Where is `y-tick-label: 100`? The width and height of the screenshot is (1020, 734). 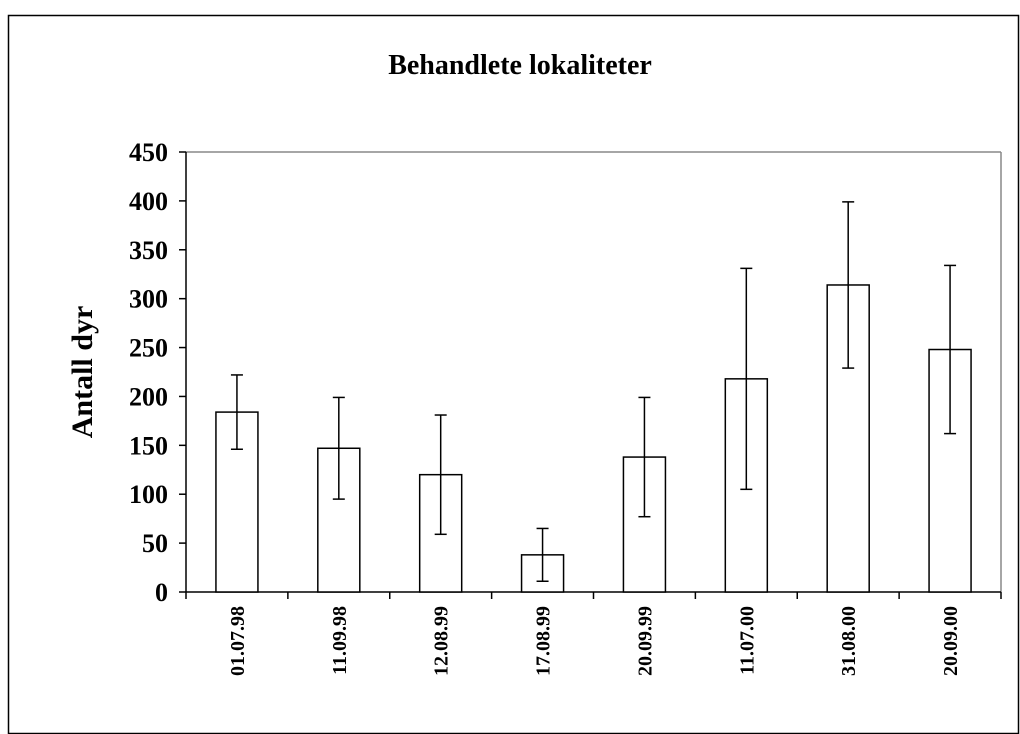 y-tick-label: 100 is located at coordinates (148, 494).